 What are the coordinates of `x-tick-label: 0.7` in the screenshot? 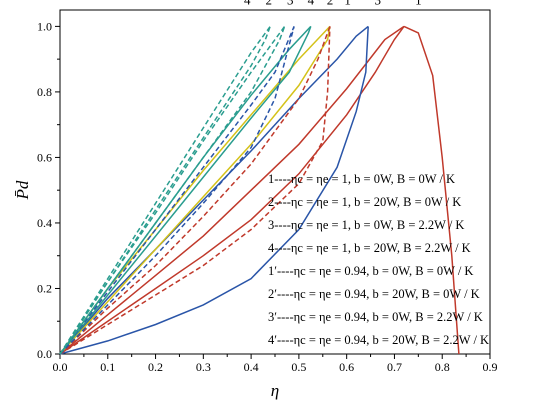 It's located at (394, 367).